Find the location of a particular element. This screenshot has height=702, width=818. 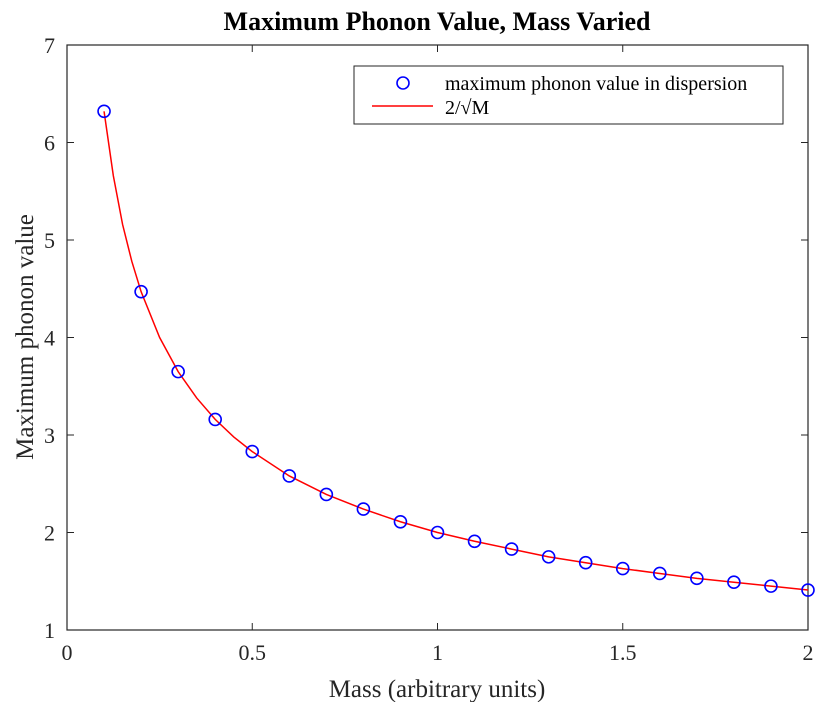

legend-marker-icon is located at coordinates (403, 83).